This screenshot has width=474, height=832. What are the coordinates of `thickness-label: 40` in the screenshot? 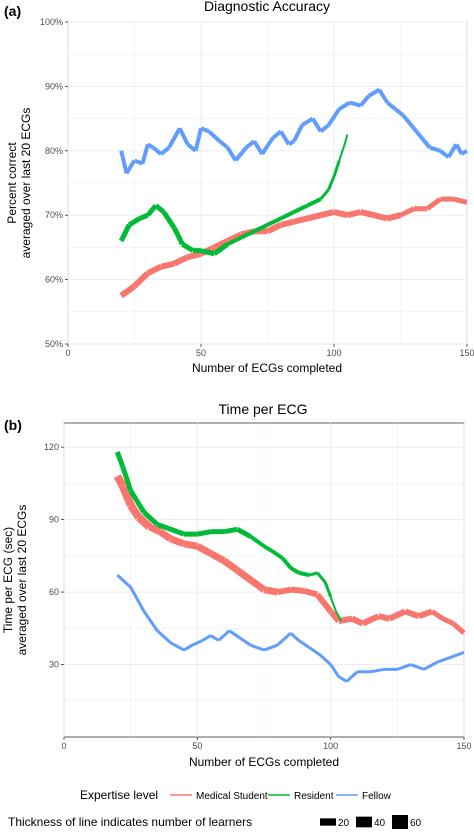 It's located at (380, 823).